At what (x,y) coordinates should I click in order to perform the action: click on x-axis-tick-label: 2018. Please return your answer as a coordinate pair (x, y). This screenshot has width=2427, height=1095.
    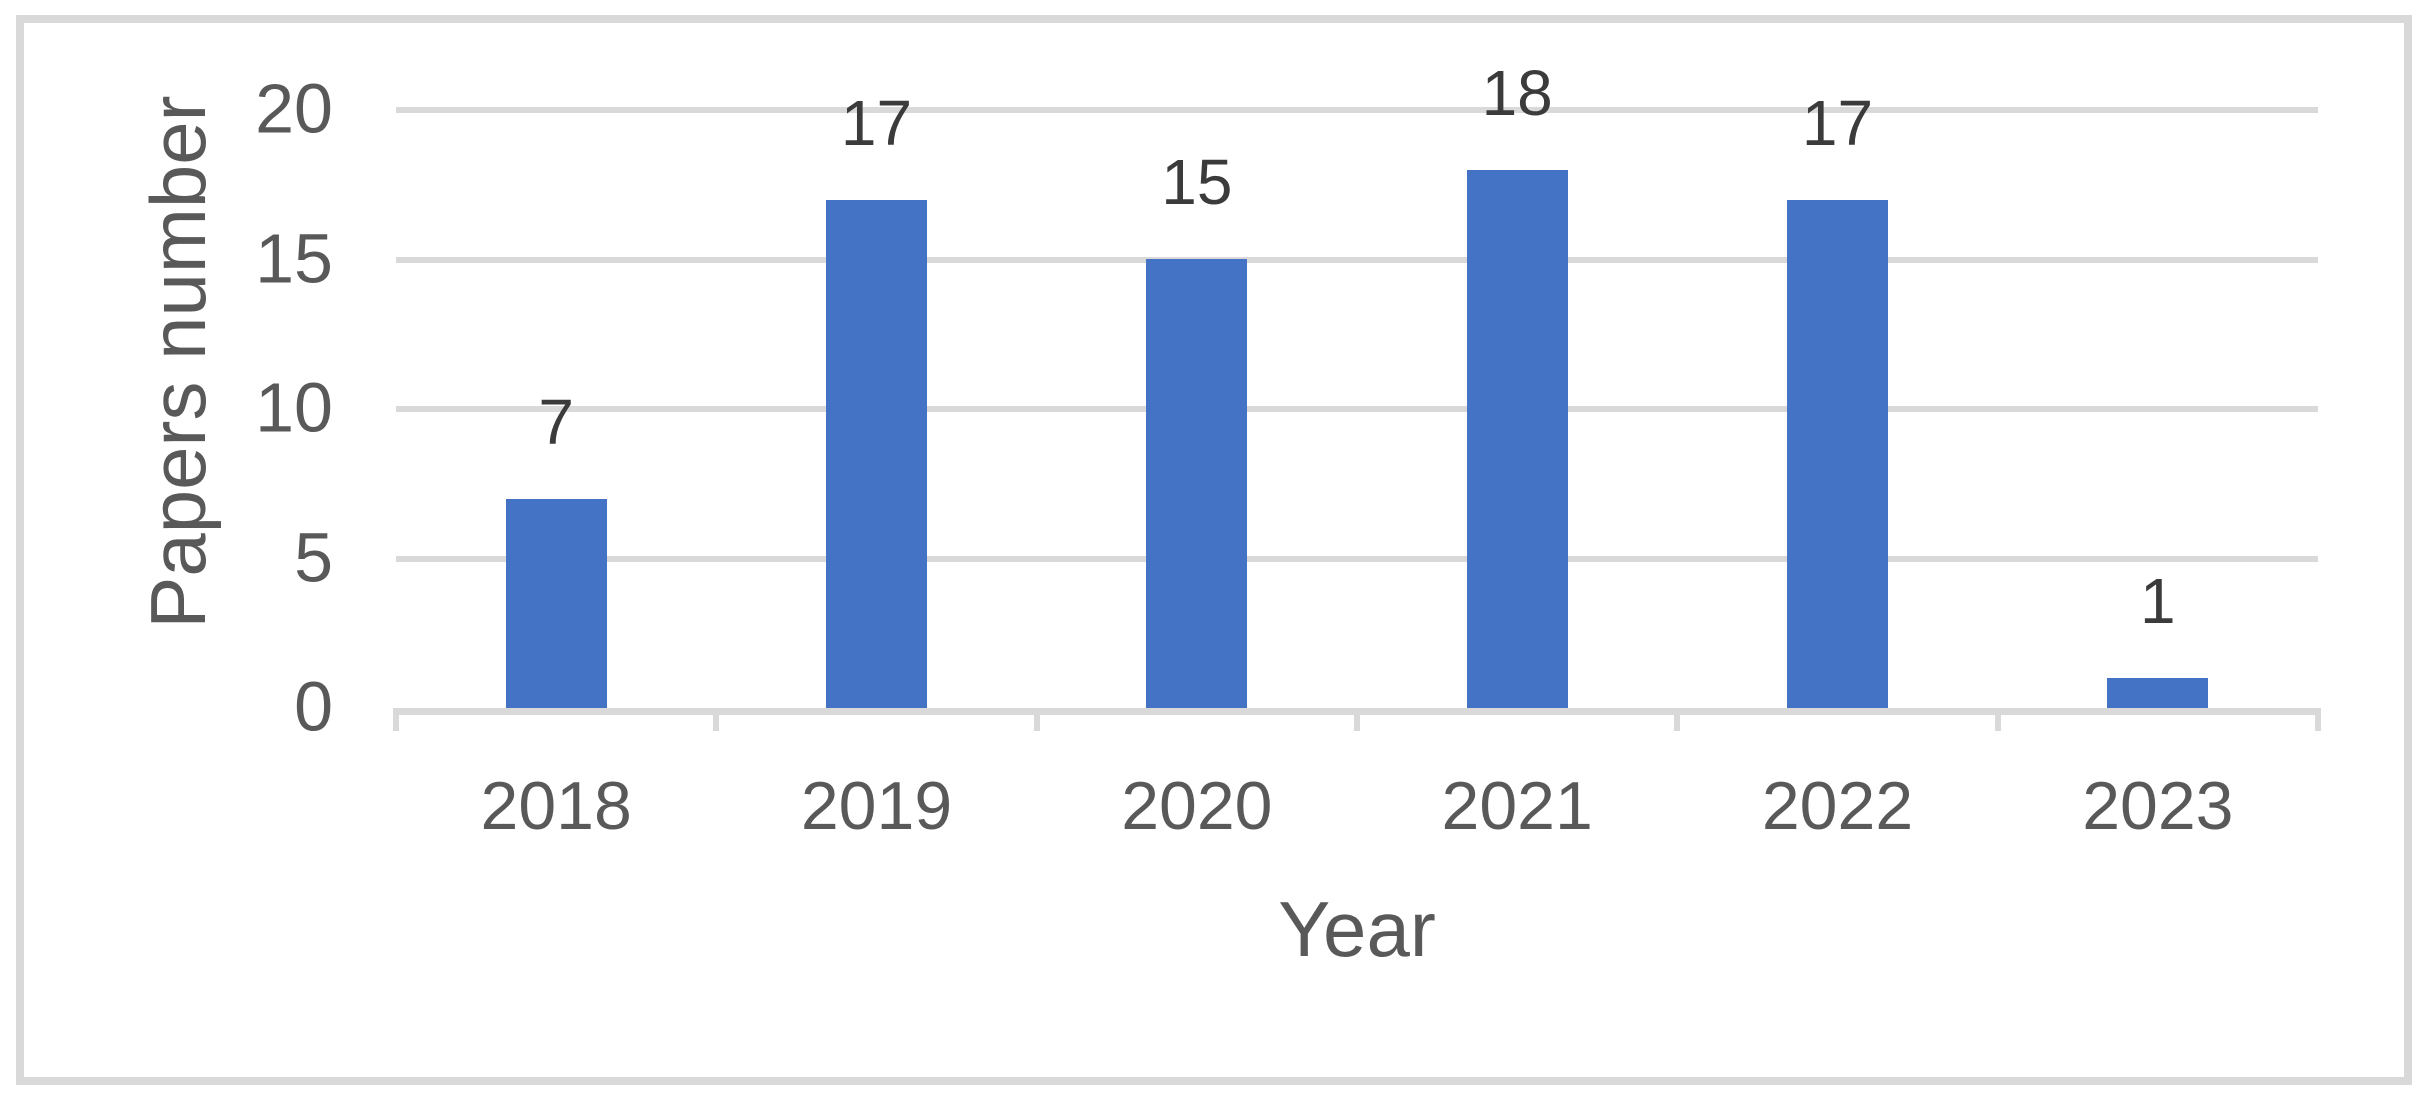
    Looking at the image, I should click on (556, 806).